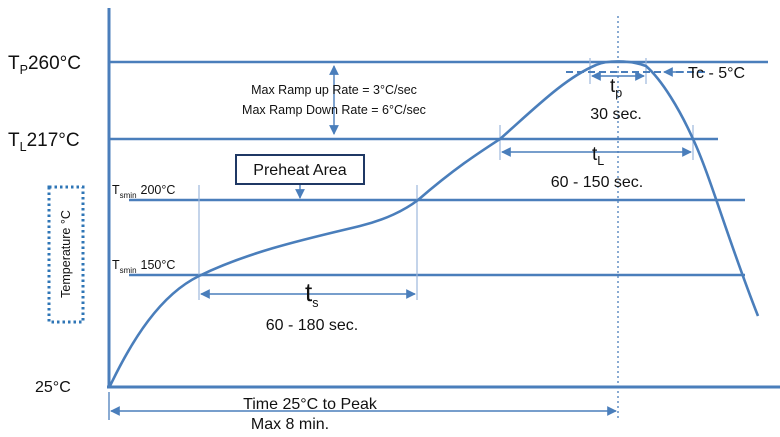 This screenshot has height=437, width=780. I want to click on preheat-area-label: Preheat Area, so click(300, 170).